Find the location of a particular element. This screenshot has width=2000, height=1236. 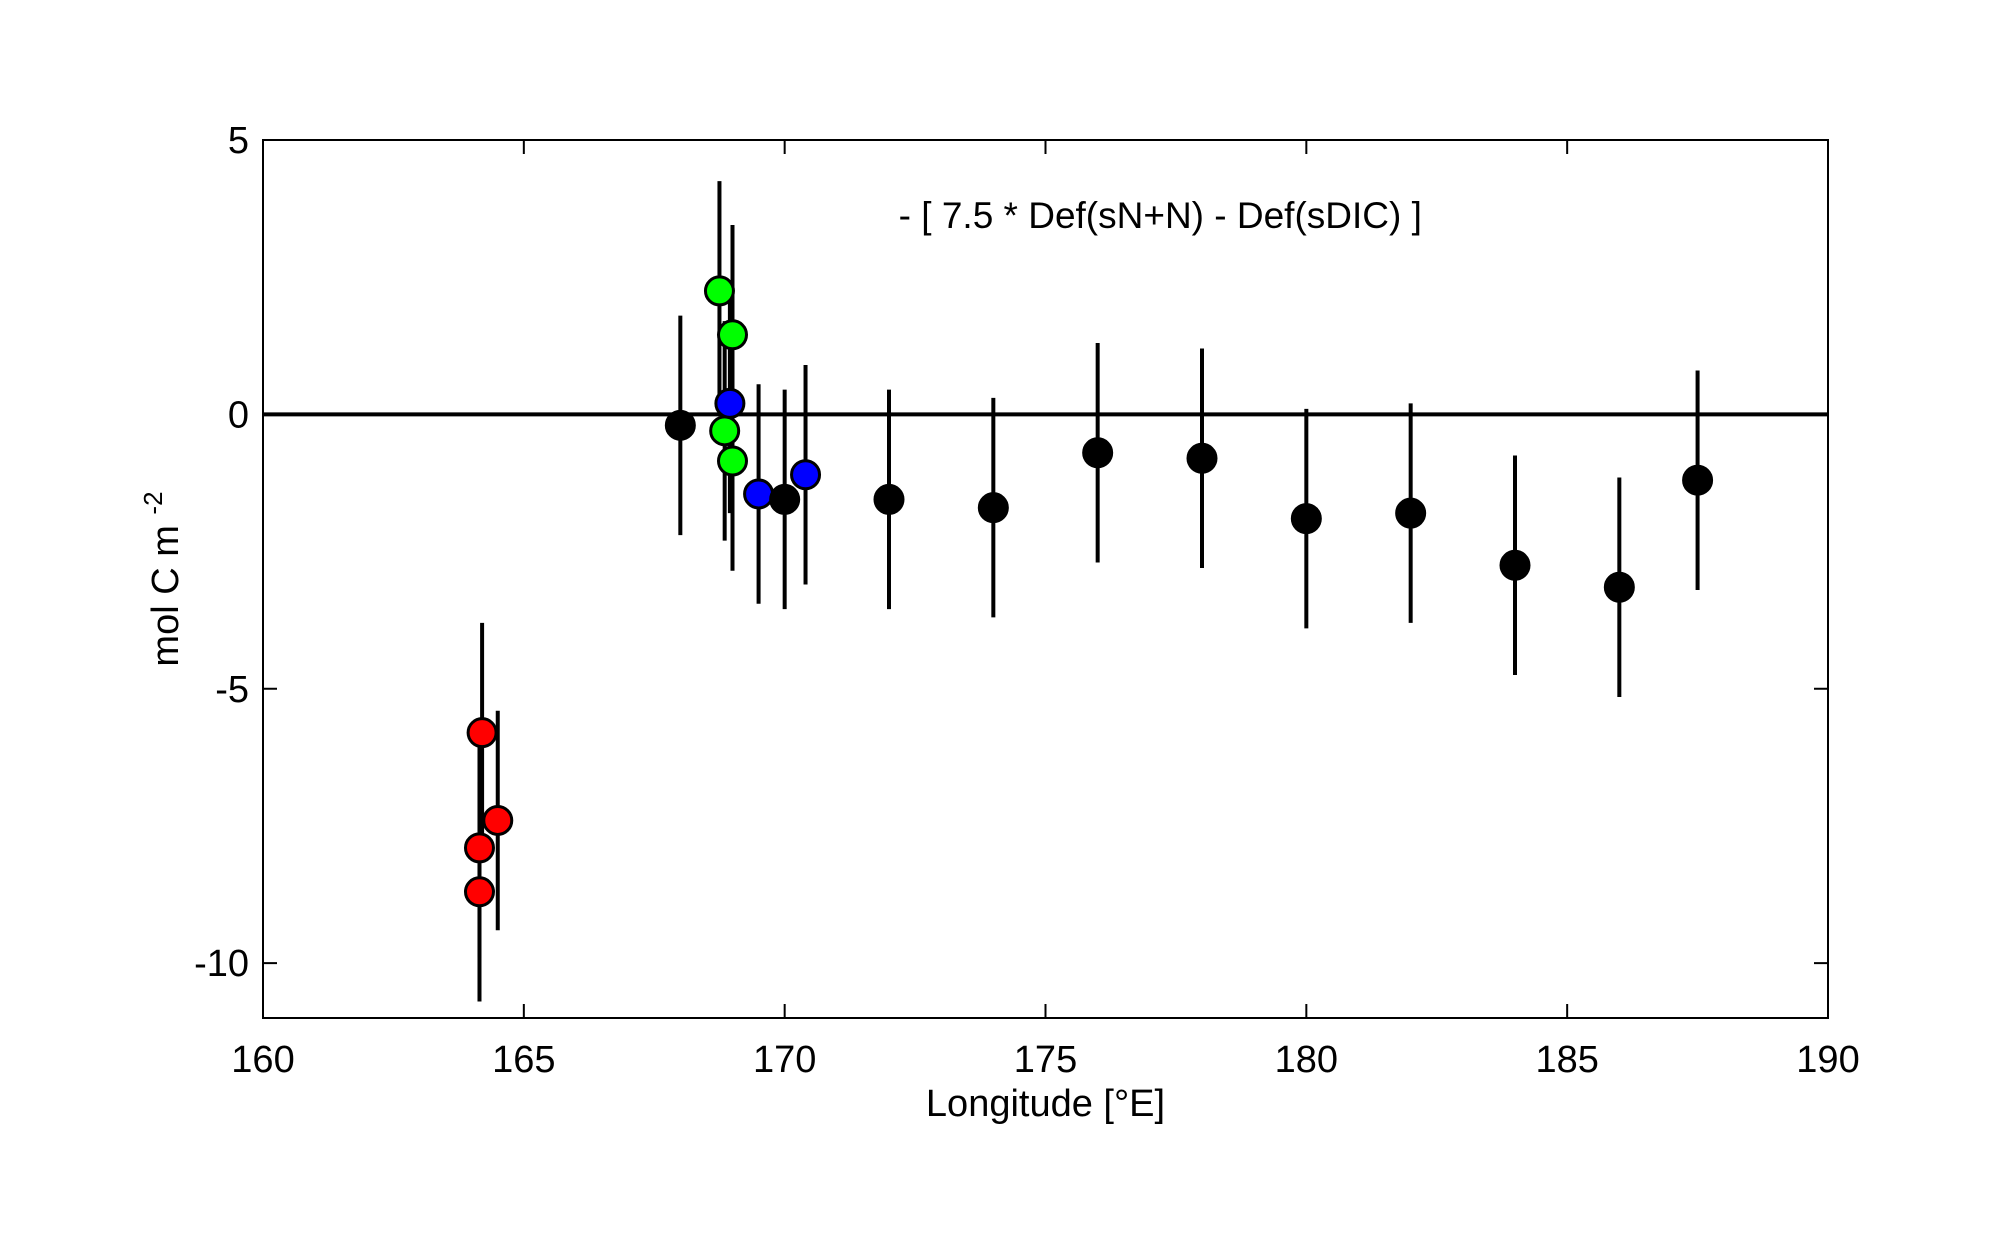

x-tick-label: 185 is located at coordinates (1566, 1060).